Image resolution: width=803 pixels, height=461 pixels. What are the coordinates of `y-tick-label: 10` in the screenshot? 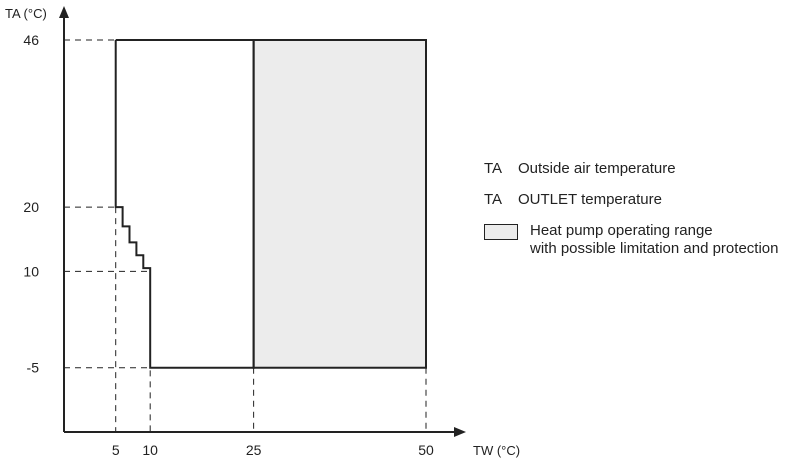 It's located at (31, 271).